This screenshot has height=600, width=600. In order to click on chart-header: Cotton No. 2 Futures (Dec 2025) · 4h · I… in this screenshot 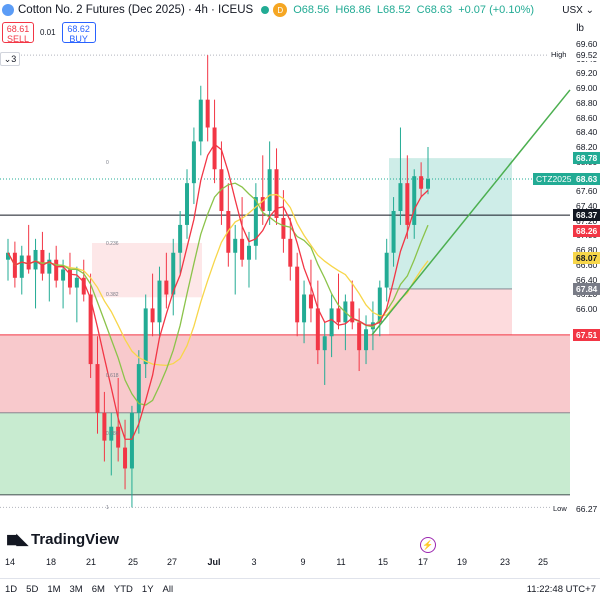, I will do `click(268, 10)`.